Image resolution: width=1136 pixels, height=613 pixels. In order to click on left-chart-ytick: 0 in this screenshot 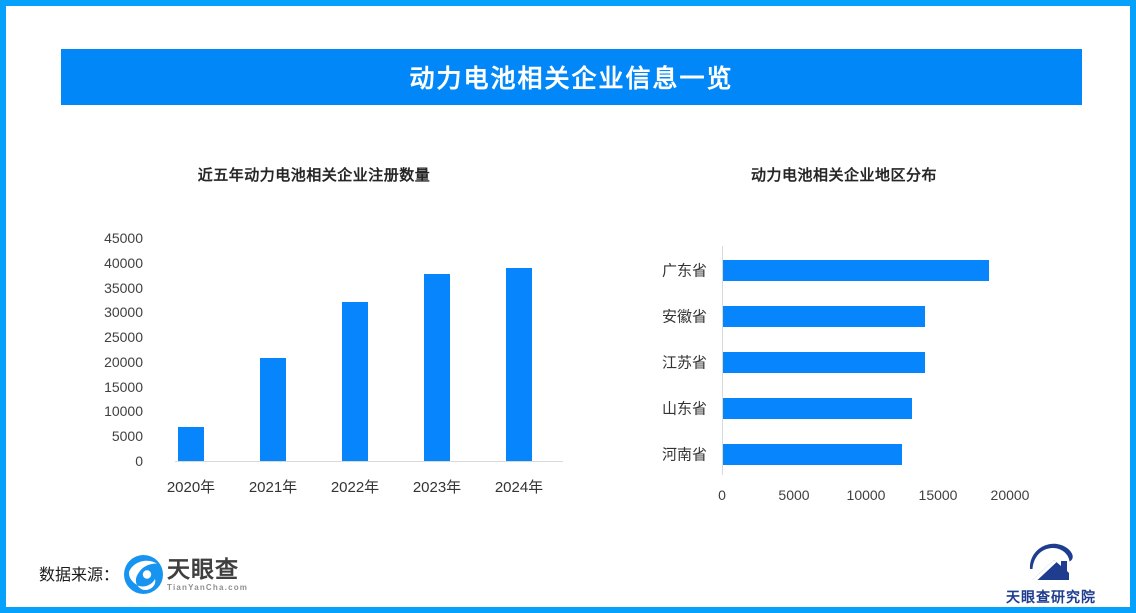, I will do `click(139, 461)`.